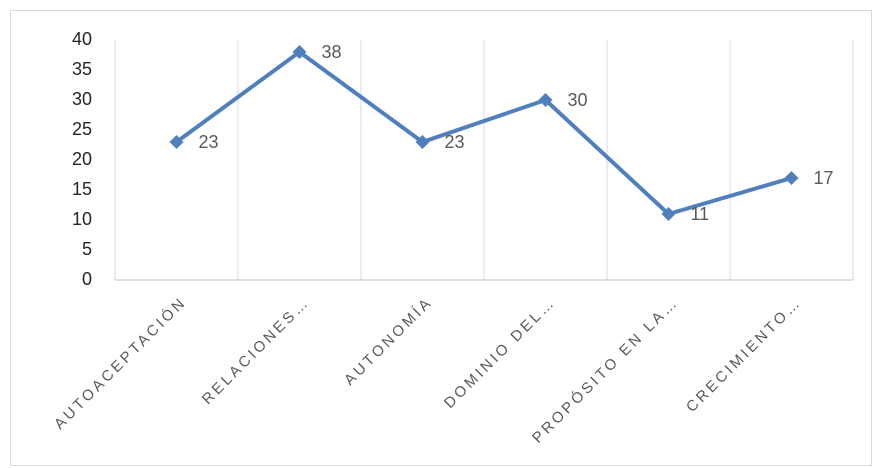  What do you see at coordinates (82, 159) in the screenshot?
I see `y-tick-label: 20` at bounding box center [82, 159].